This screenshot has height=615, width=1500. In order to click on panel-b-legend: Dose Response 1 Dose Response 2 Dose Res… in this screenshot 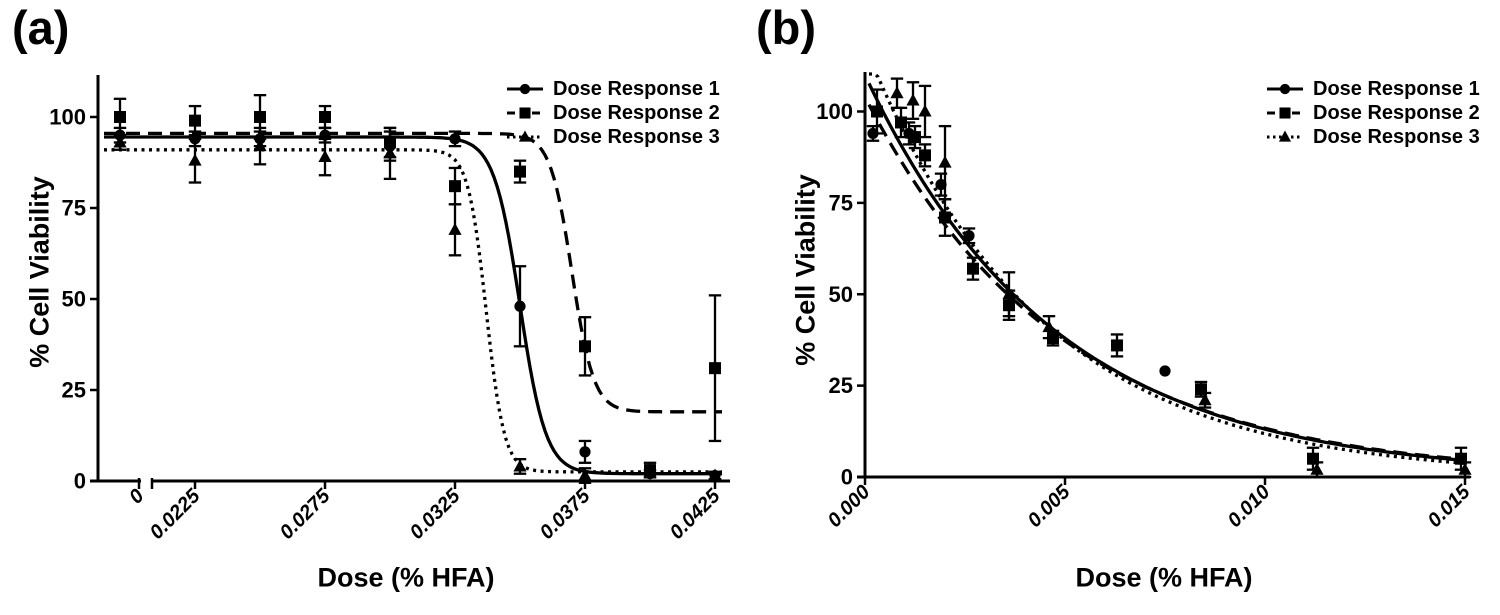, I will do `click(1373, 113)`.